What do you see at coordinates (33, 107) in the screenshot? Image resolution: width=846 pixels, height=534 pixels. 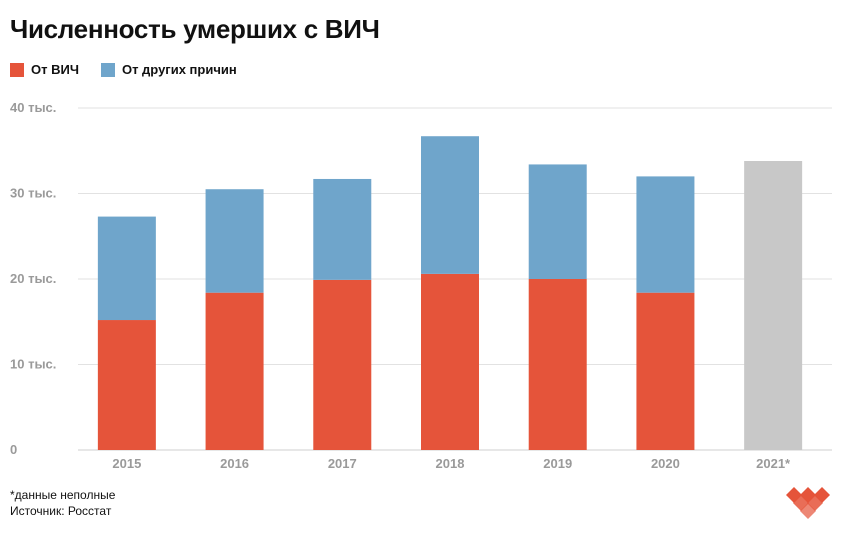 I see `y-tick-label: 40 тыс.` at bounding box center [33, 107].